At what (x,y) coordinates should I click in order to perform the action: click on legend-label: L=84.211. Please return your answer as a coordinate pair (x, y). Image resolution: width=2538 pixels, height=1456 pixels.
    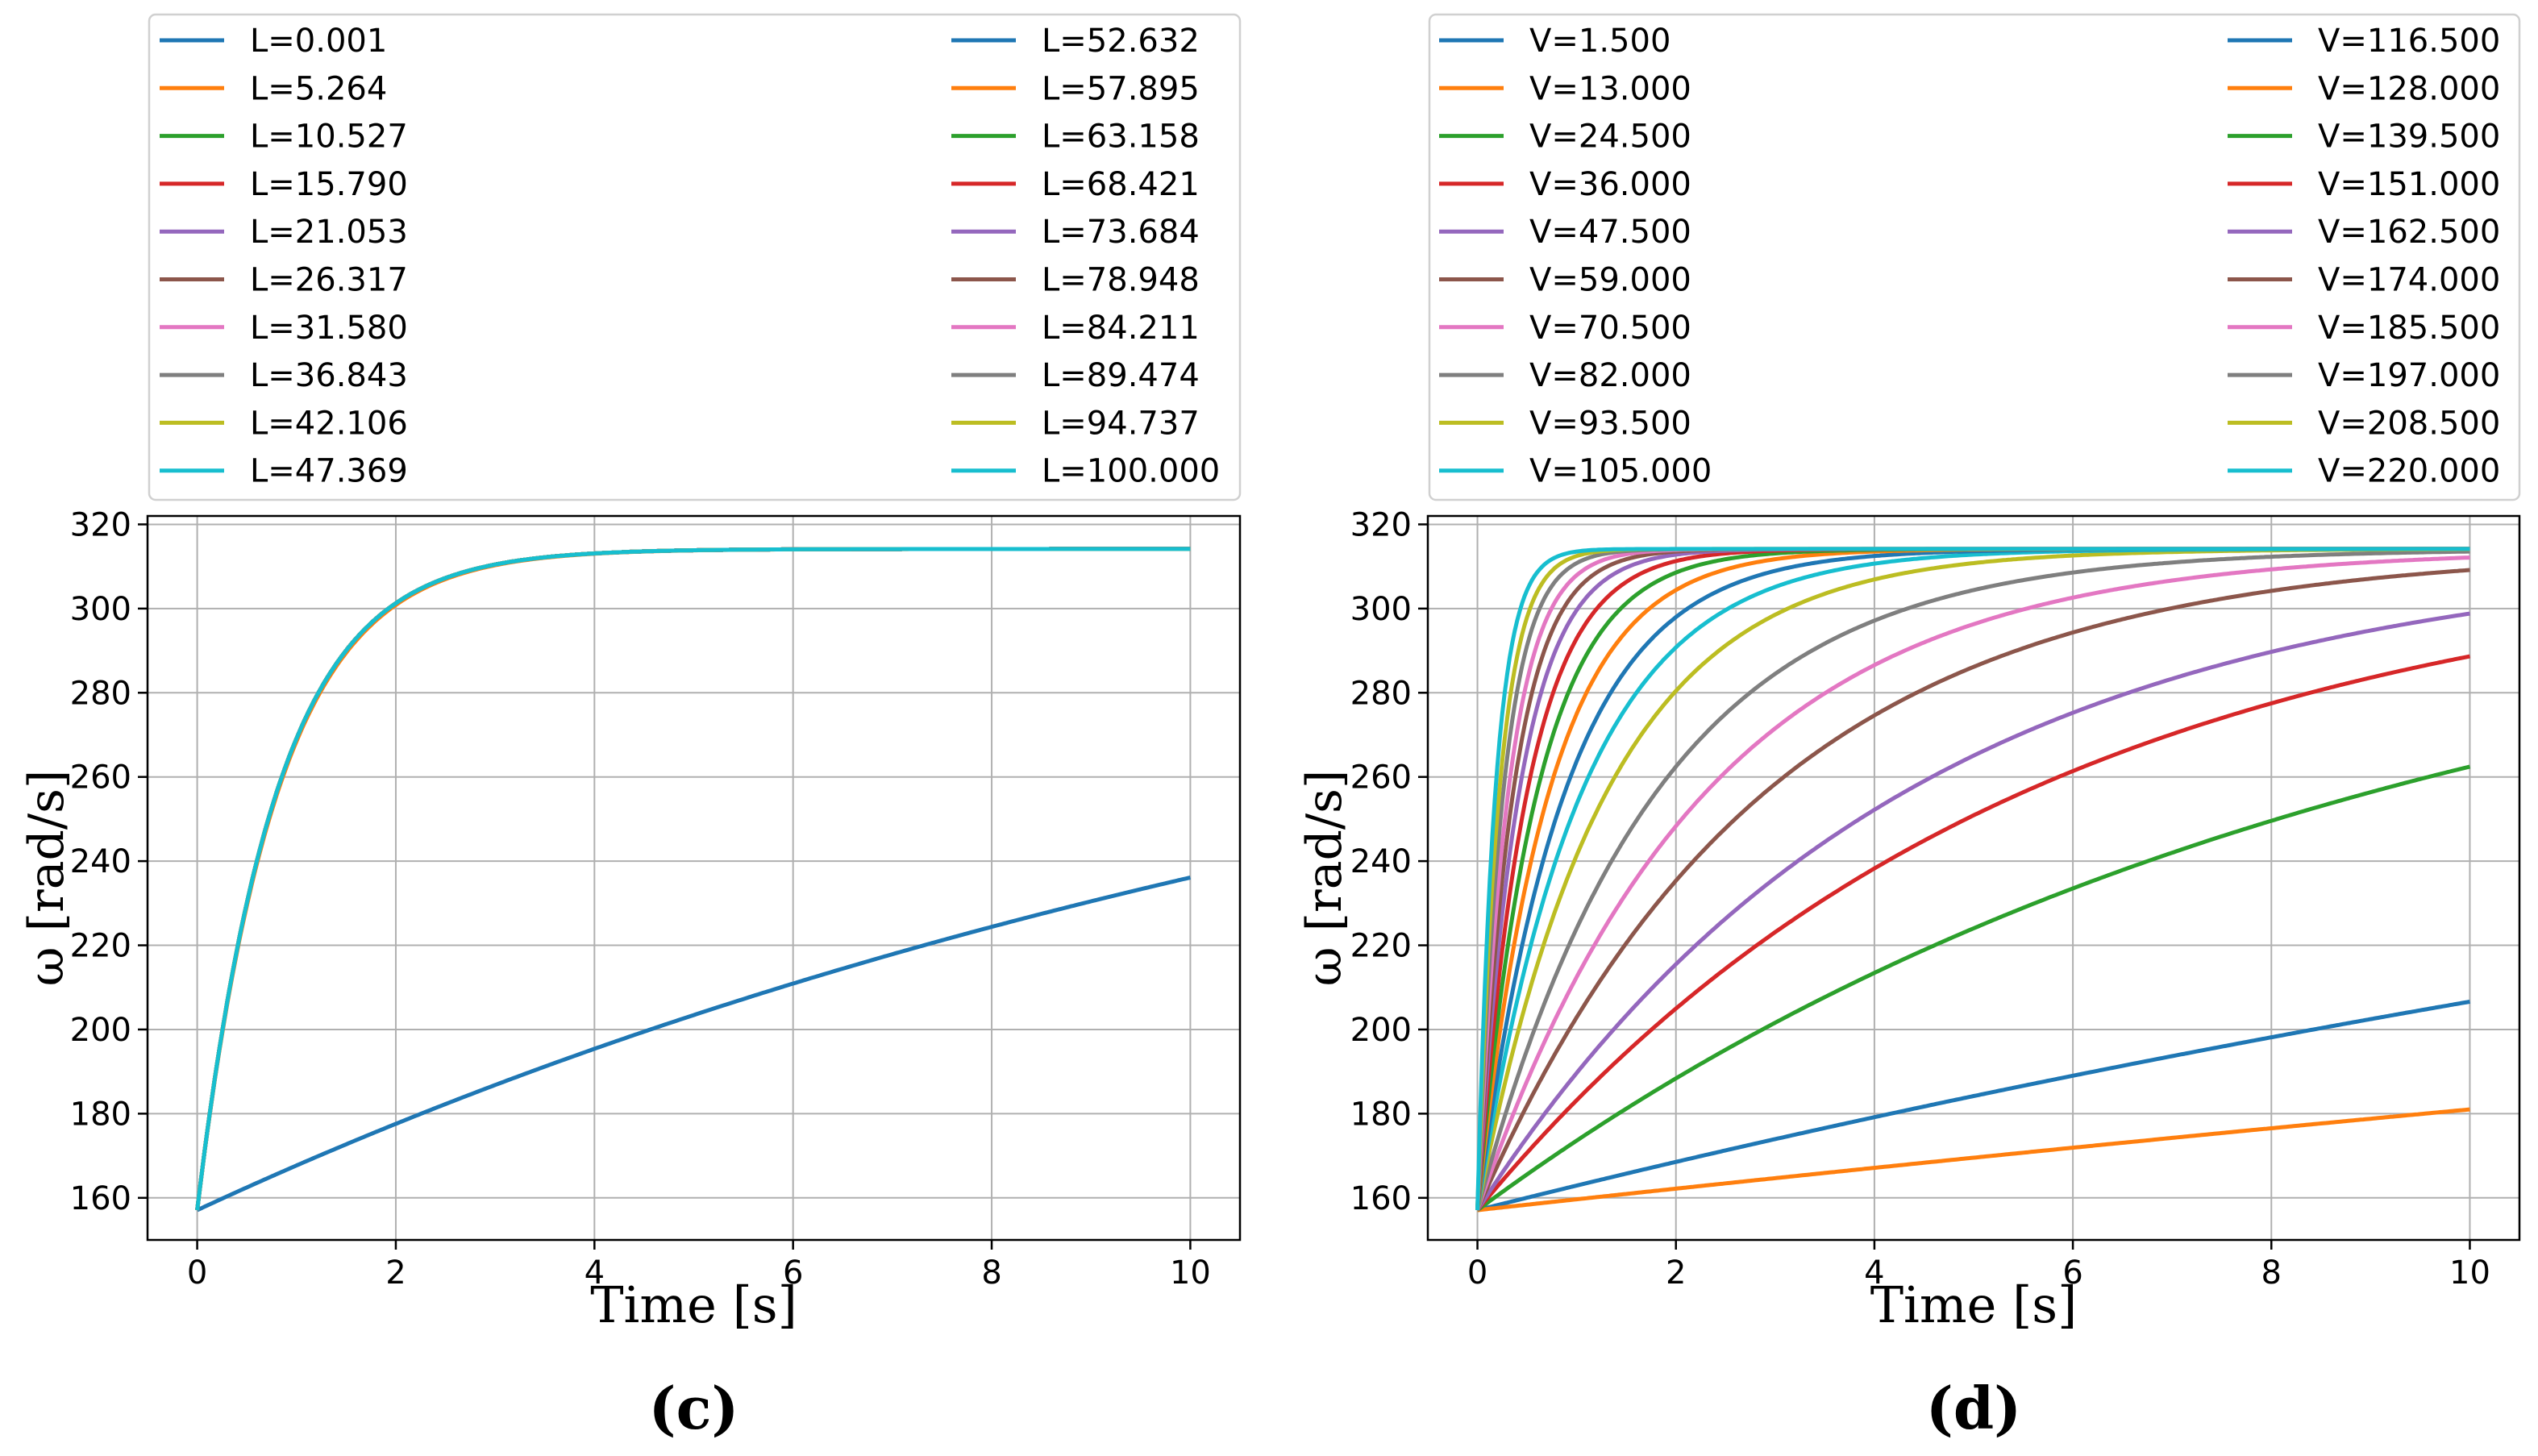
    Looking at the image, I should click on (1121, 328).